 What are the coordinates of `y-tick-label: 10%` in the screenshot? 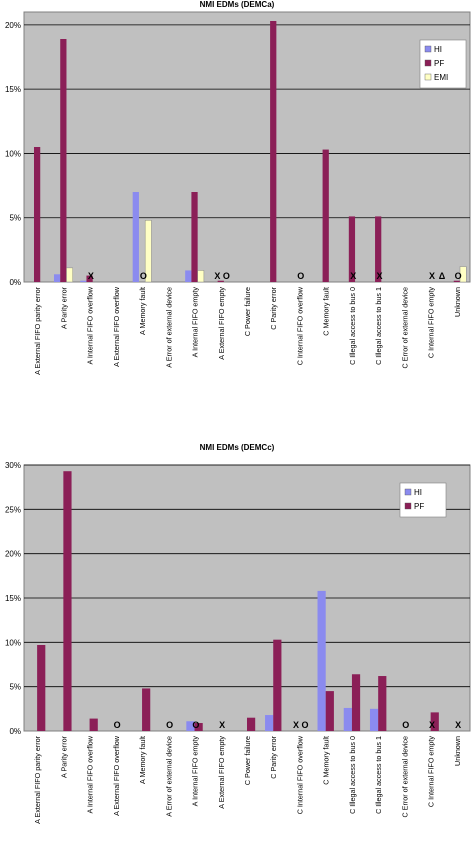 It's located at (13, 153).